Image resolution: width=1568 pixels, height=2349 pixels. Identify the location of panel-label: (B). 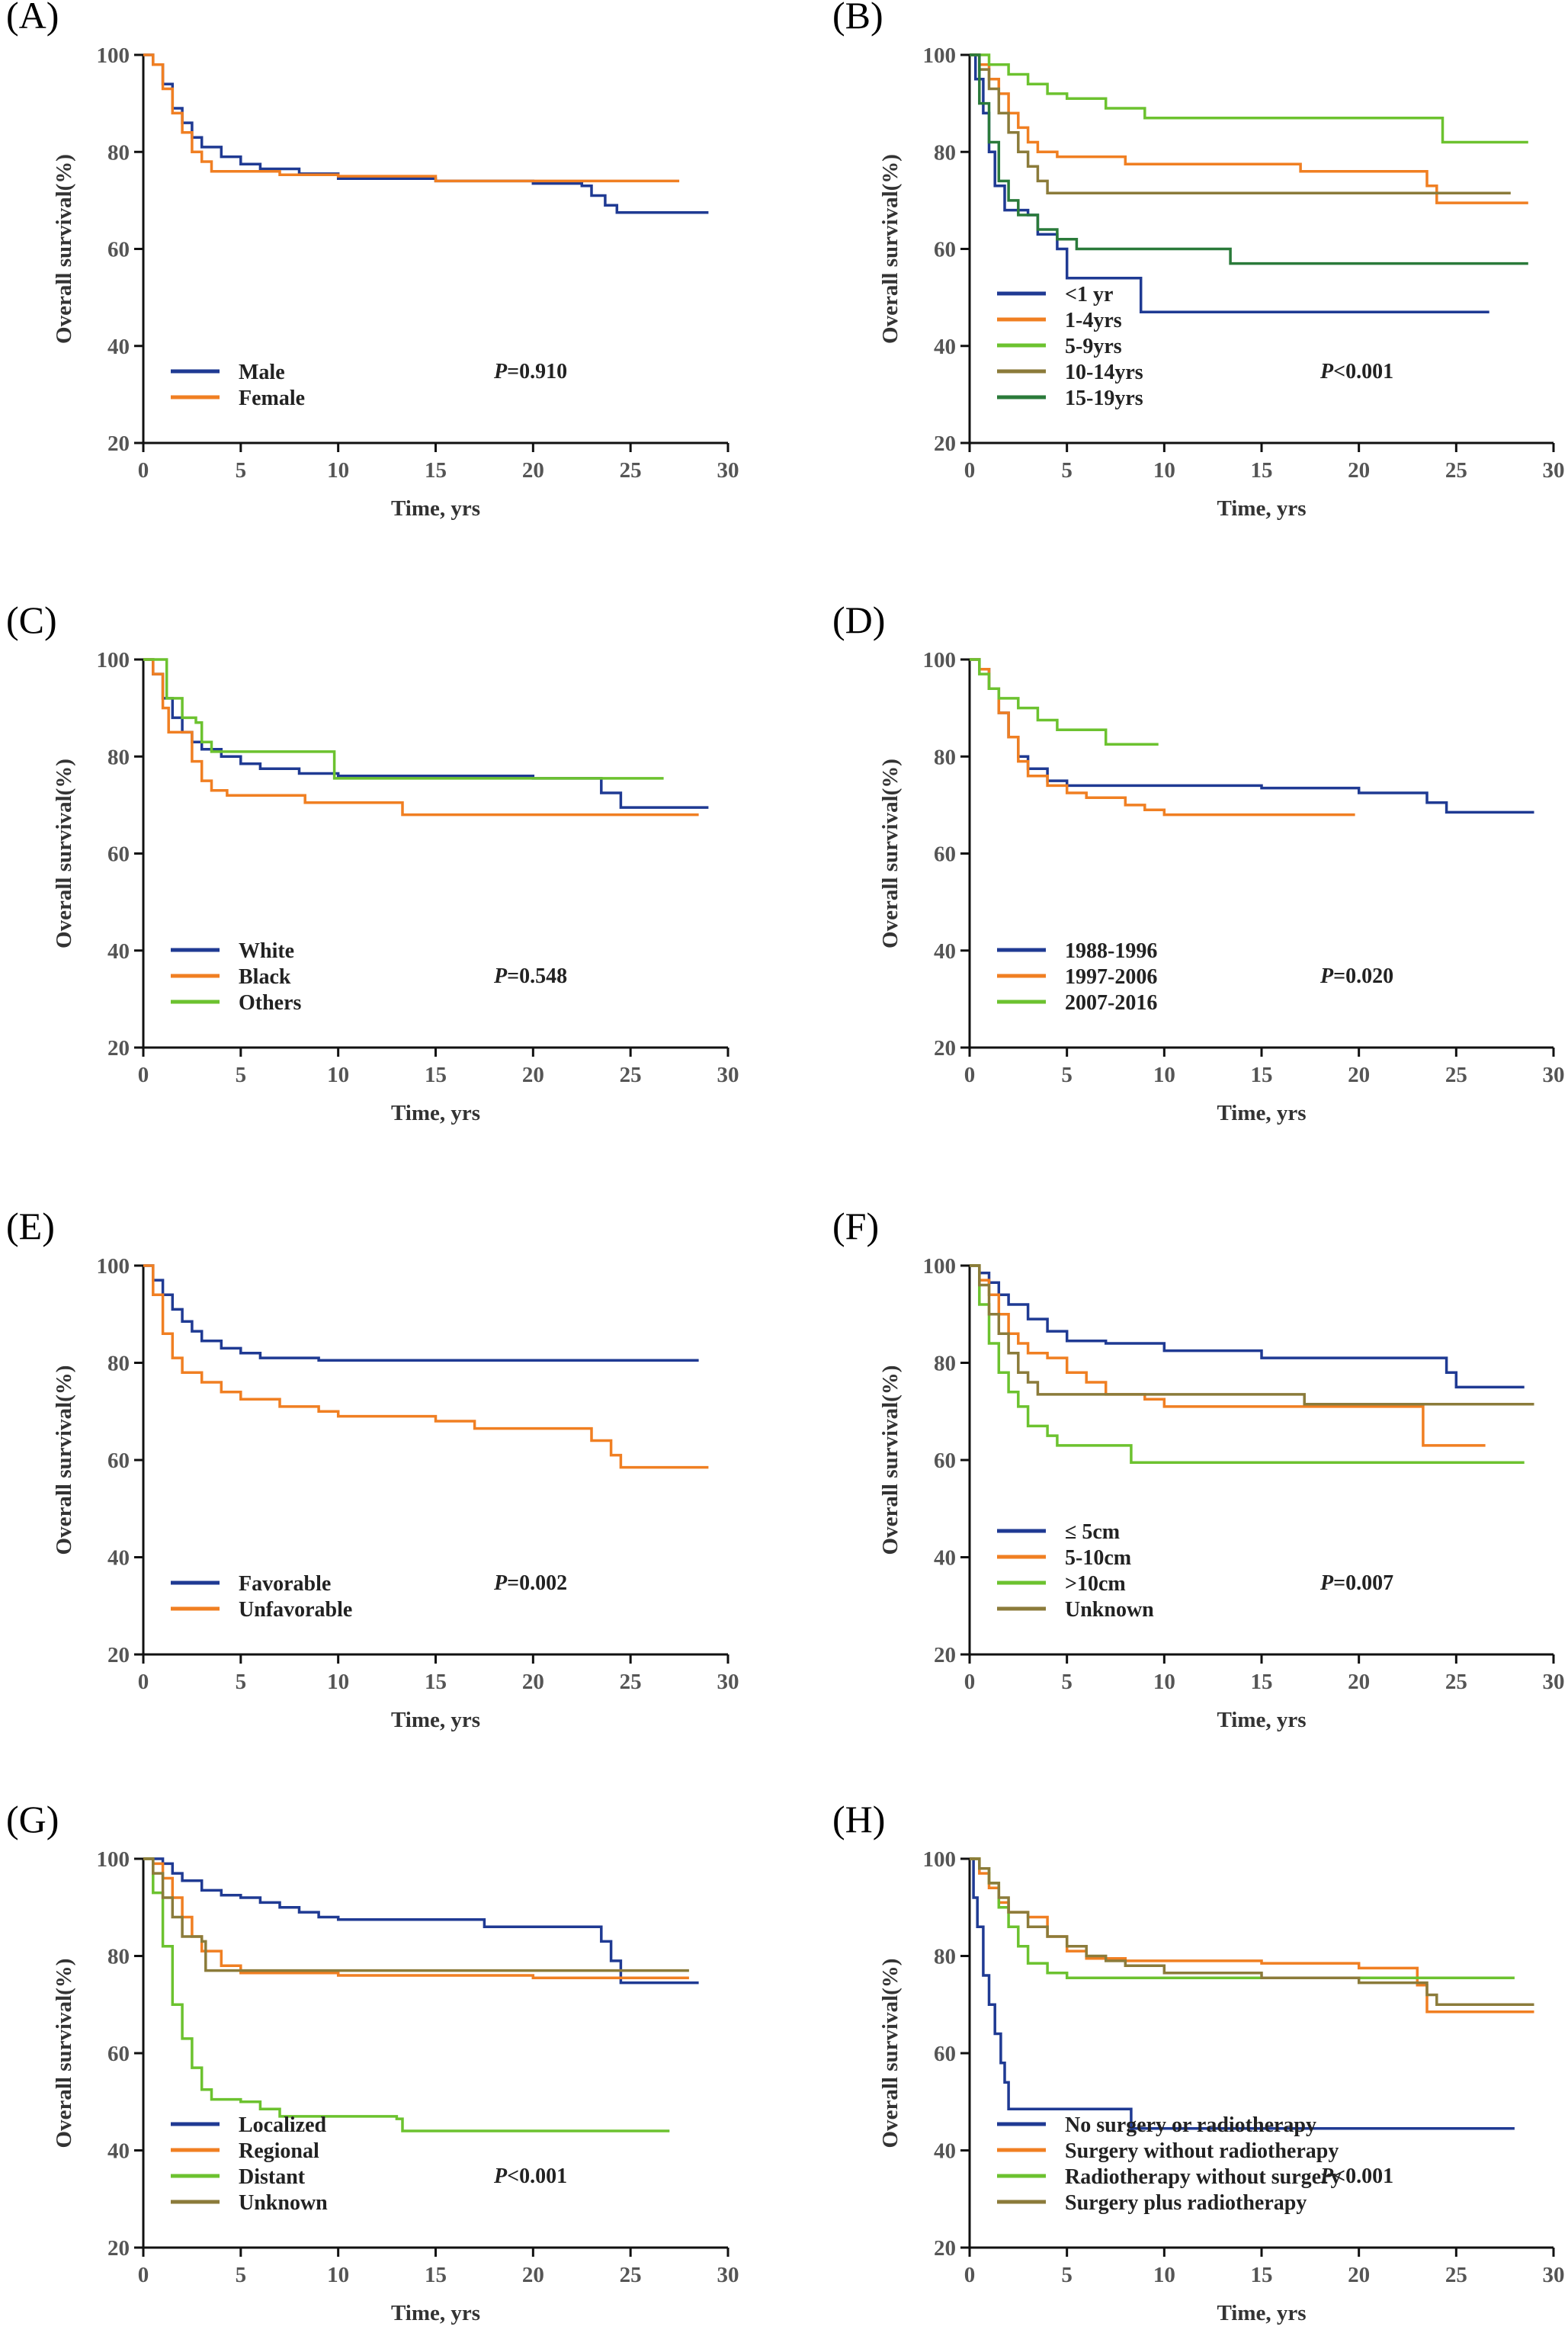
(857, 18).